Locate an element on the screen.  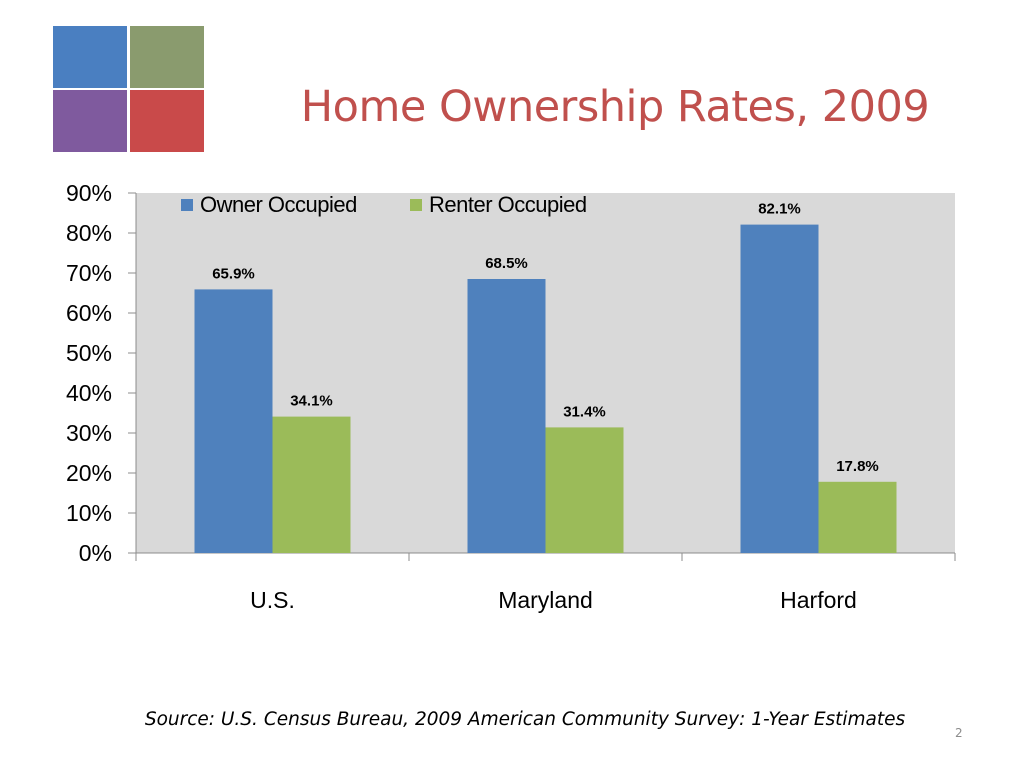
data-label: 34.1% is located at coordinates (311, 401).